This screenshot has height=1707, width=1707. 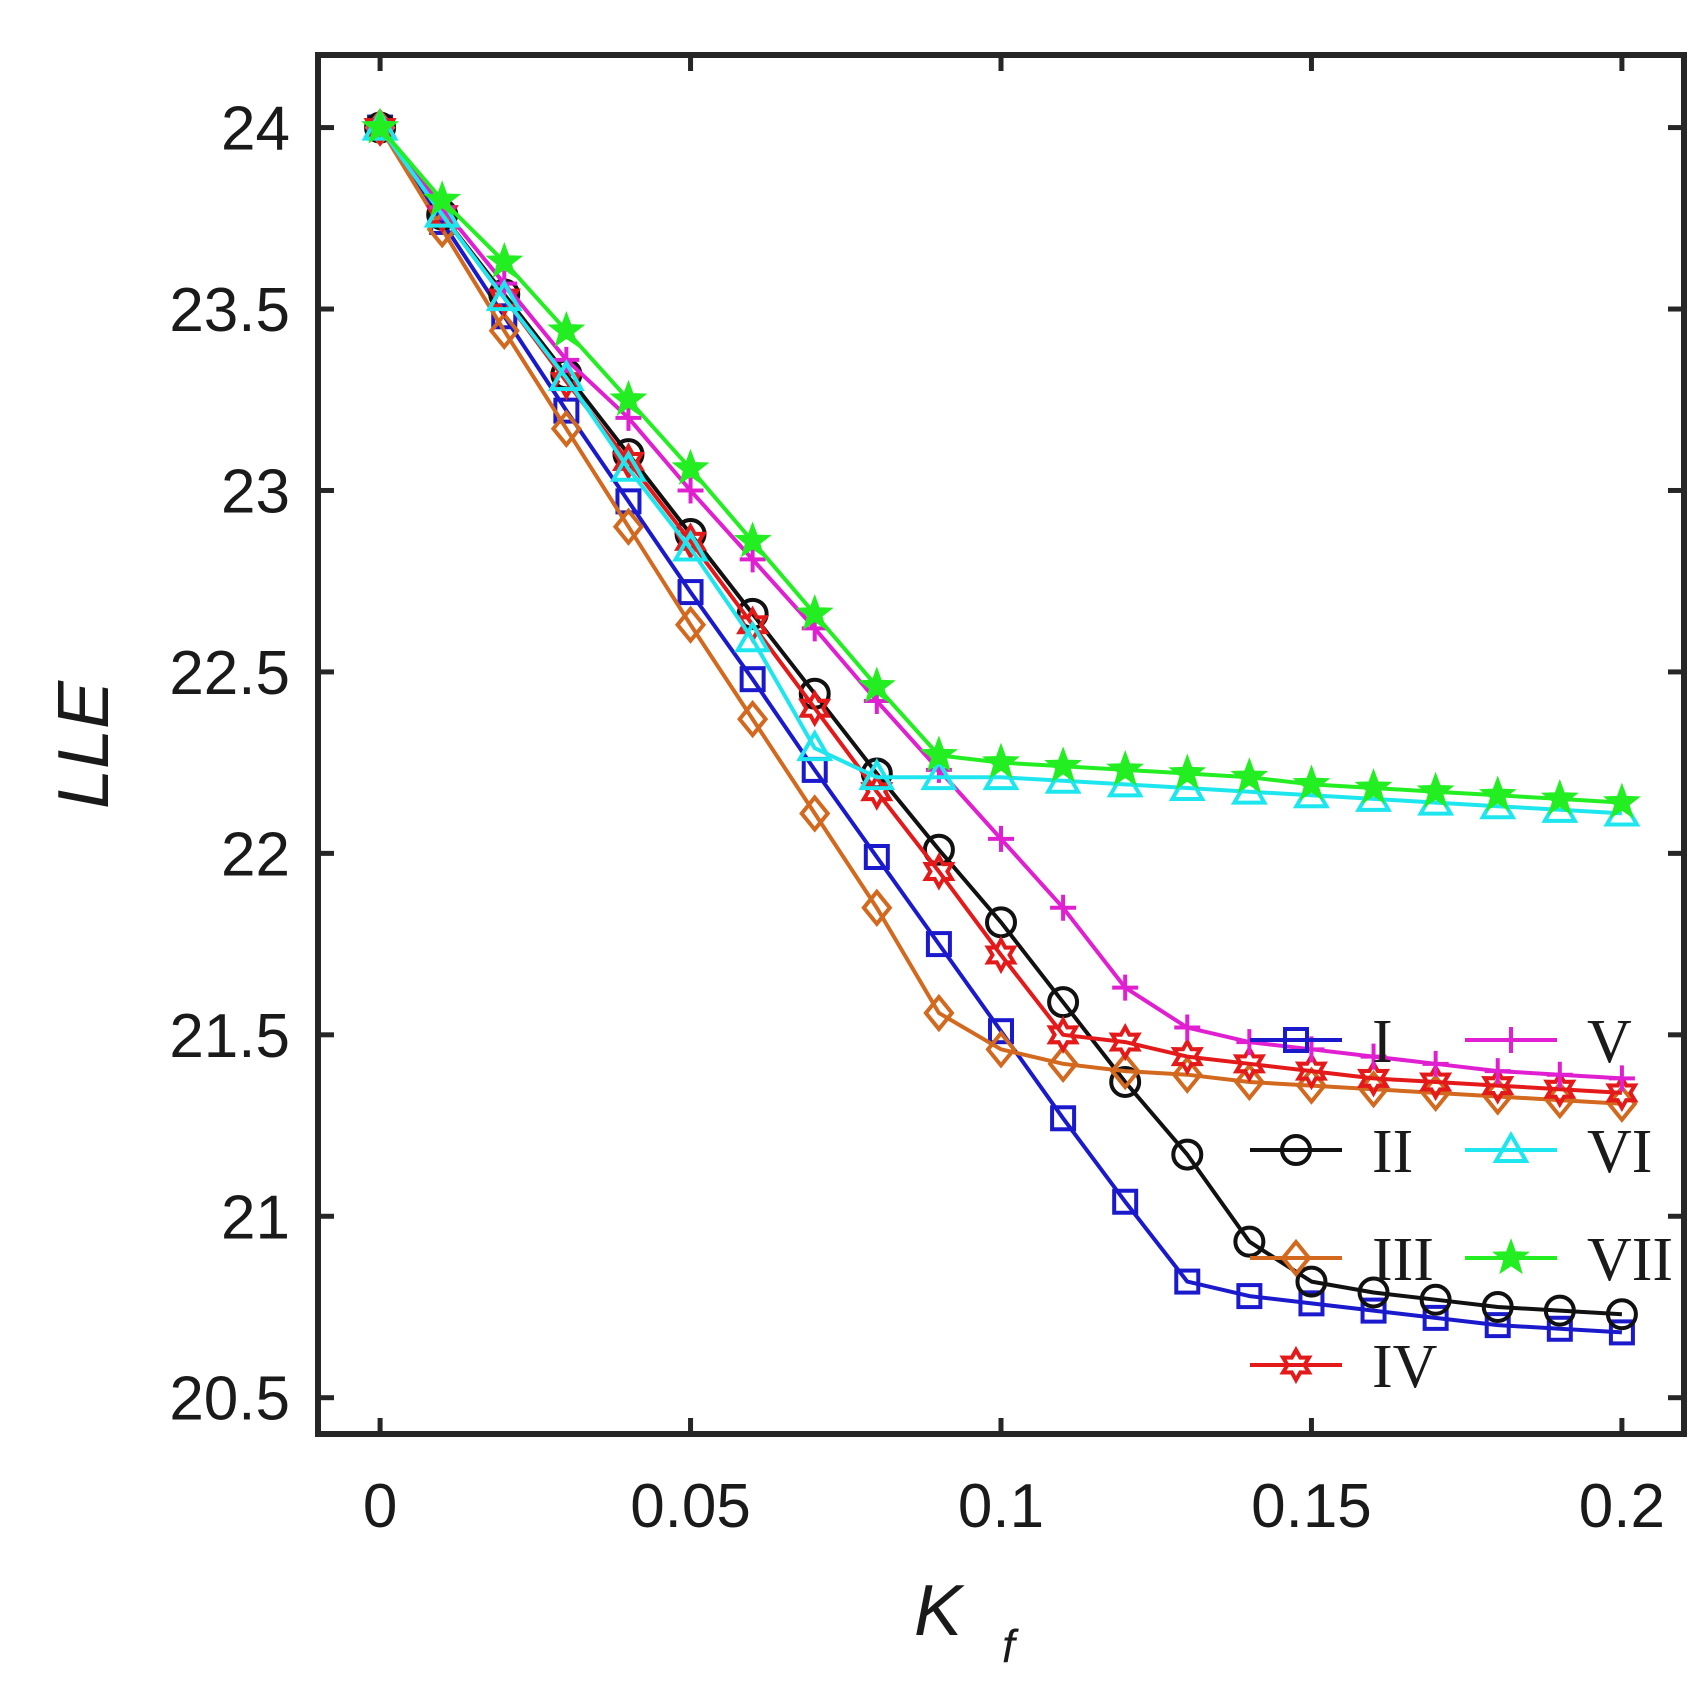 What do you see at coordinates (1405, 1367) in the screenshot?
I see `legend-label: IV` at bounding box center [1405, 1367].